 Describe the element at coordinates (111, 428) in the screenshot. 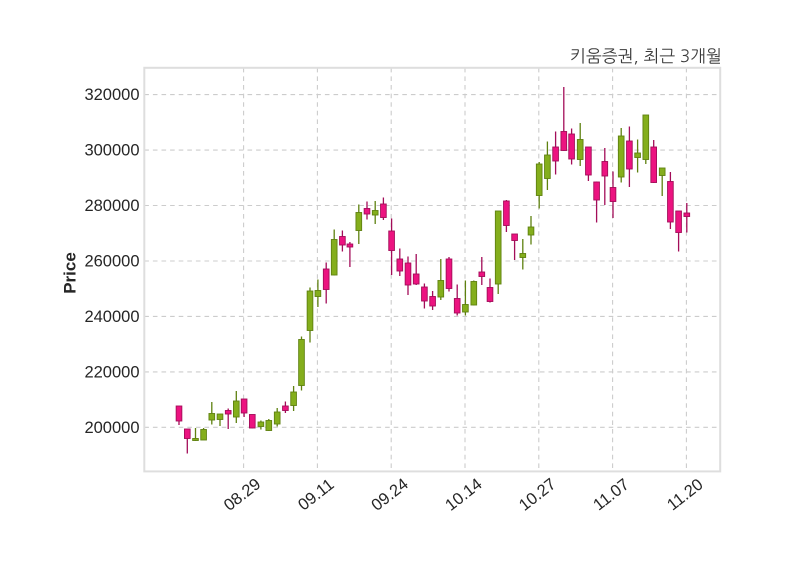

I see `svg-text: 200000` at that location.